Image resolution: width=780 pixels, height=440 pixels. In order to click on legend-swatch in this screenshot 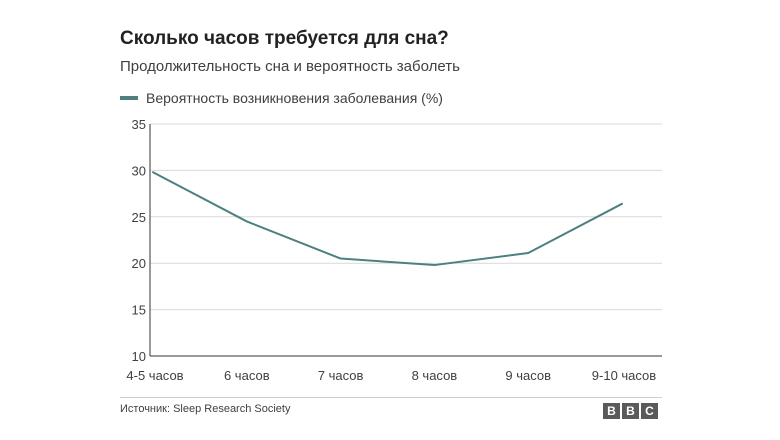, I will do `click(129, 98)`.